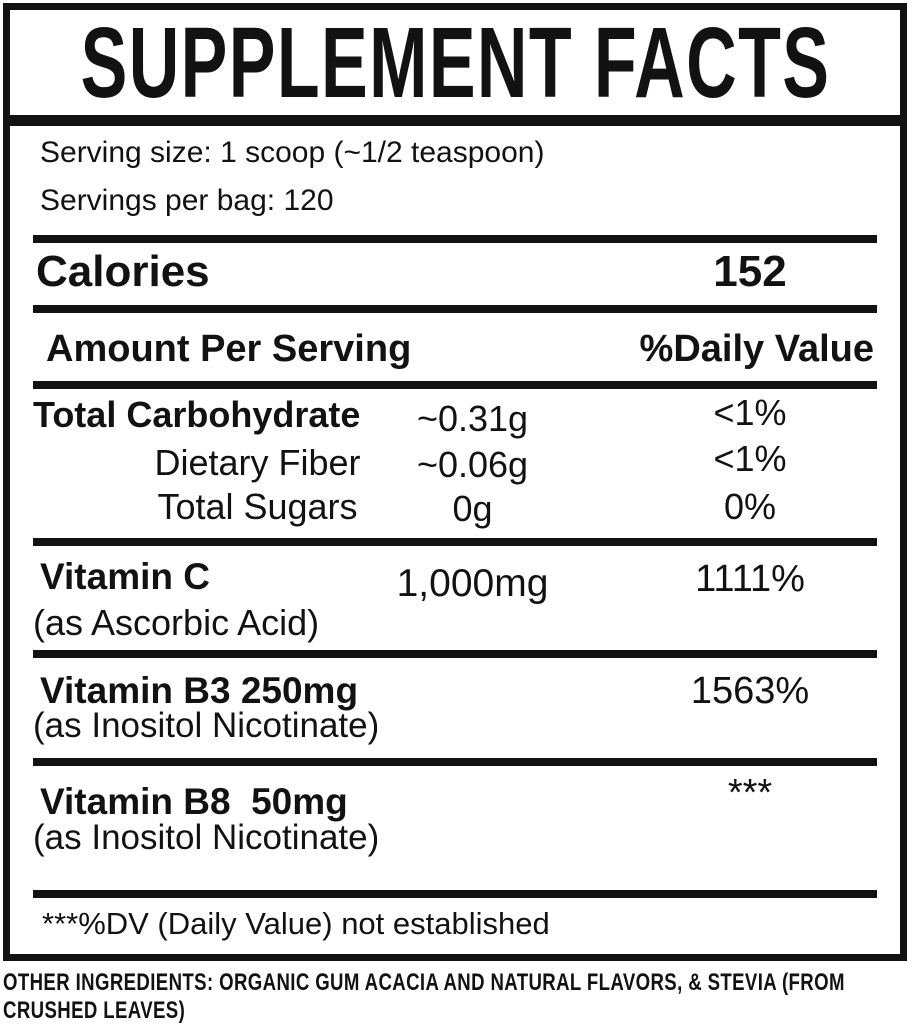 This screenshot has height=1024, width=915. What do you see at coordinates (472, 583) in the screenshot?
I see `nutrient-amount-vitamin-c: 1,000mg` at bounding box center [472, 583].